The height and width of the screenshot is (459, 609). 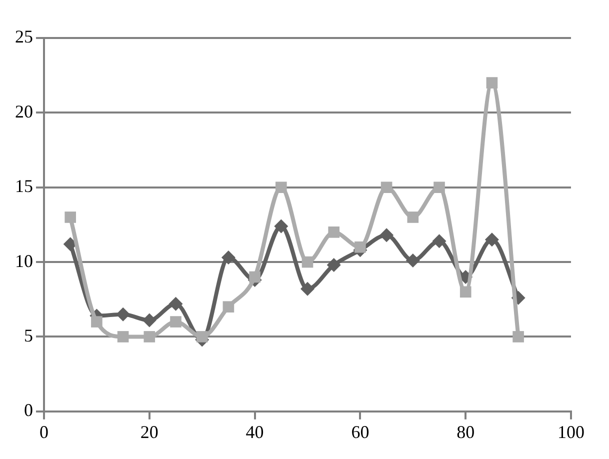 I want to click on y-tick-label: 25, so click(x=24, y=36).